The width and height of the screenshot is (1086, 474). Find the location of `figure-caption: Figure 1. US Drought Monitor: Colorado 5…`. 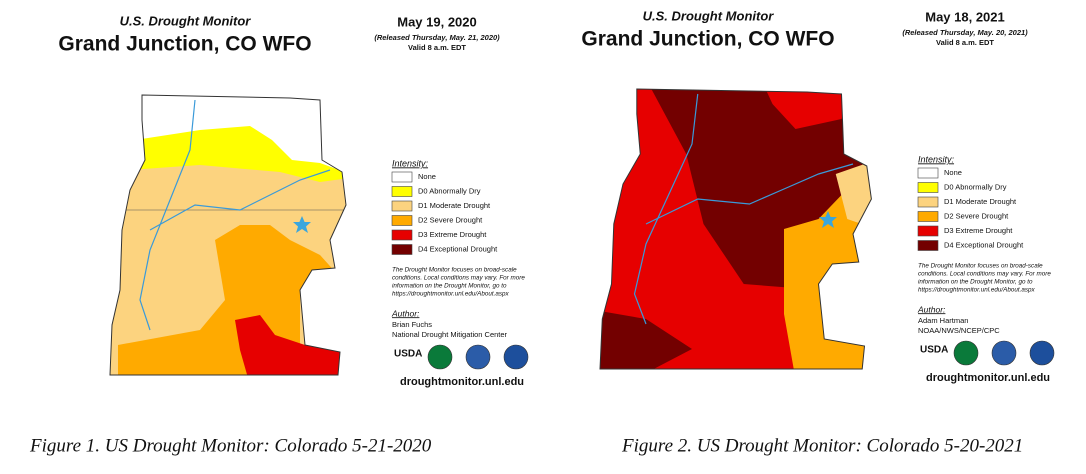

figure-caption: Figure 1. US Drought Monitor: Colorado 5… is located at coordinates (230, 445).